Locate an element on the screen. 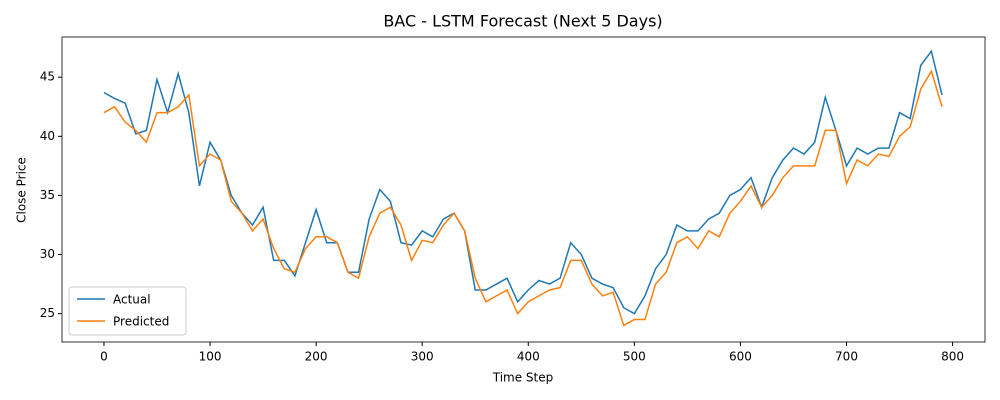  x-tick-label: 600 is located at coordinates (740, 357).